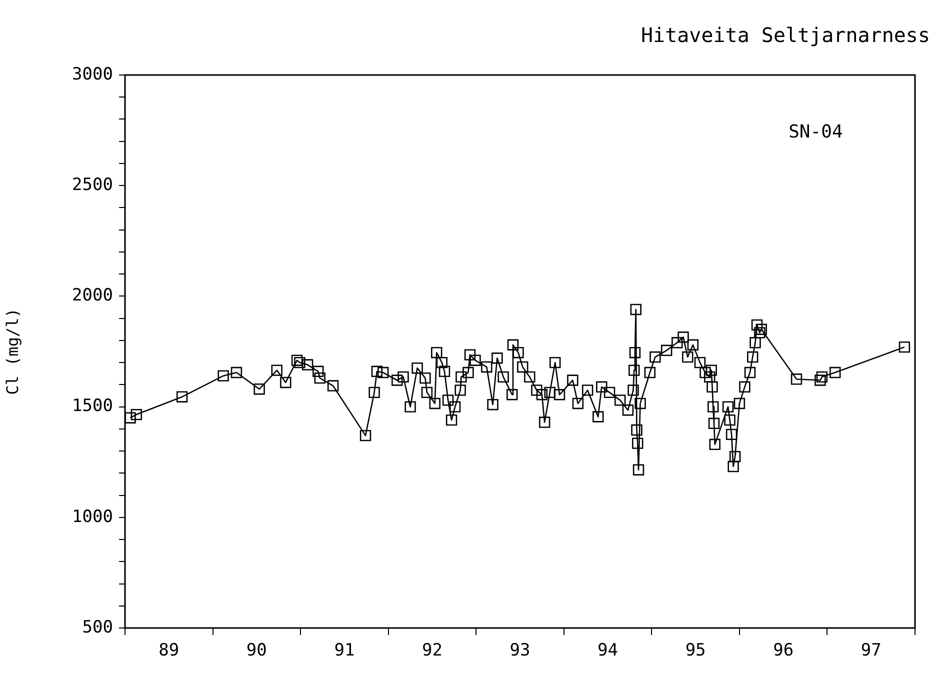  Describe the element at coordinates (785, 35) in the screenshot. I see `chart-title: Hitaveita Seltjarnarness` at that location.